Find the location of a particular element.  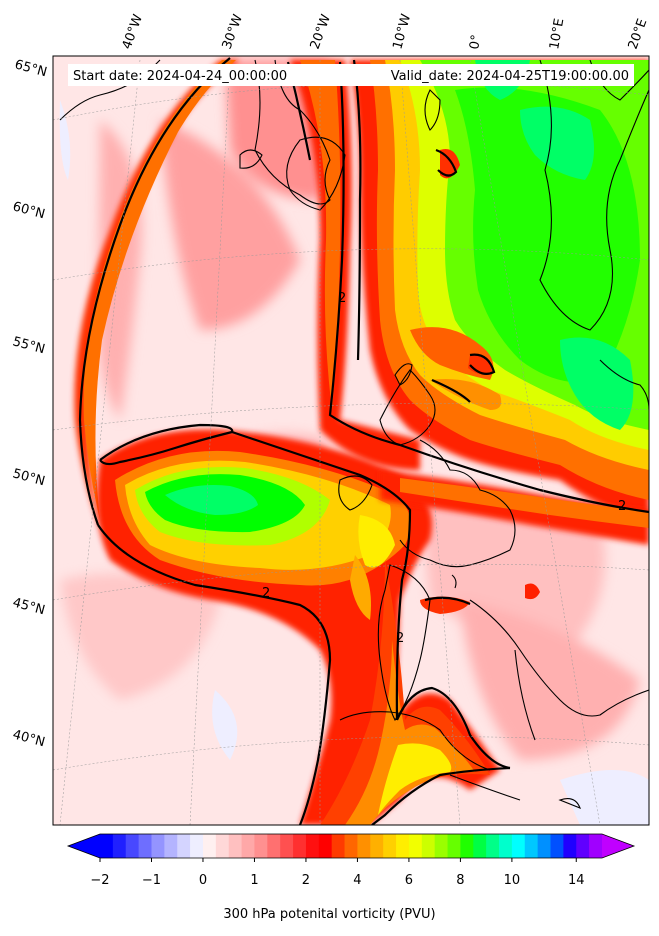

colorbar-tick-label: 10 is located at coordinates (512, 880).